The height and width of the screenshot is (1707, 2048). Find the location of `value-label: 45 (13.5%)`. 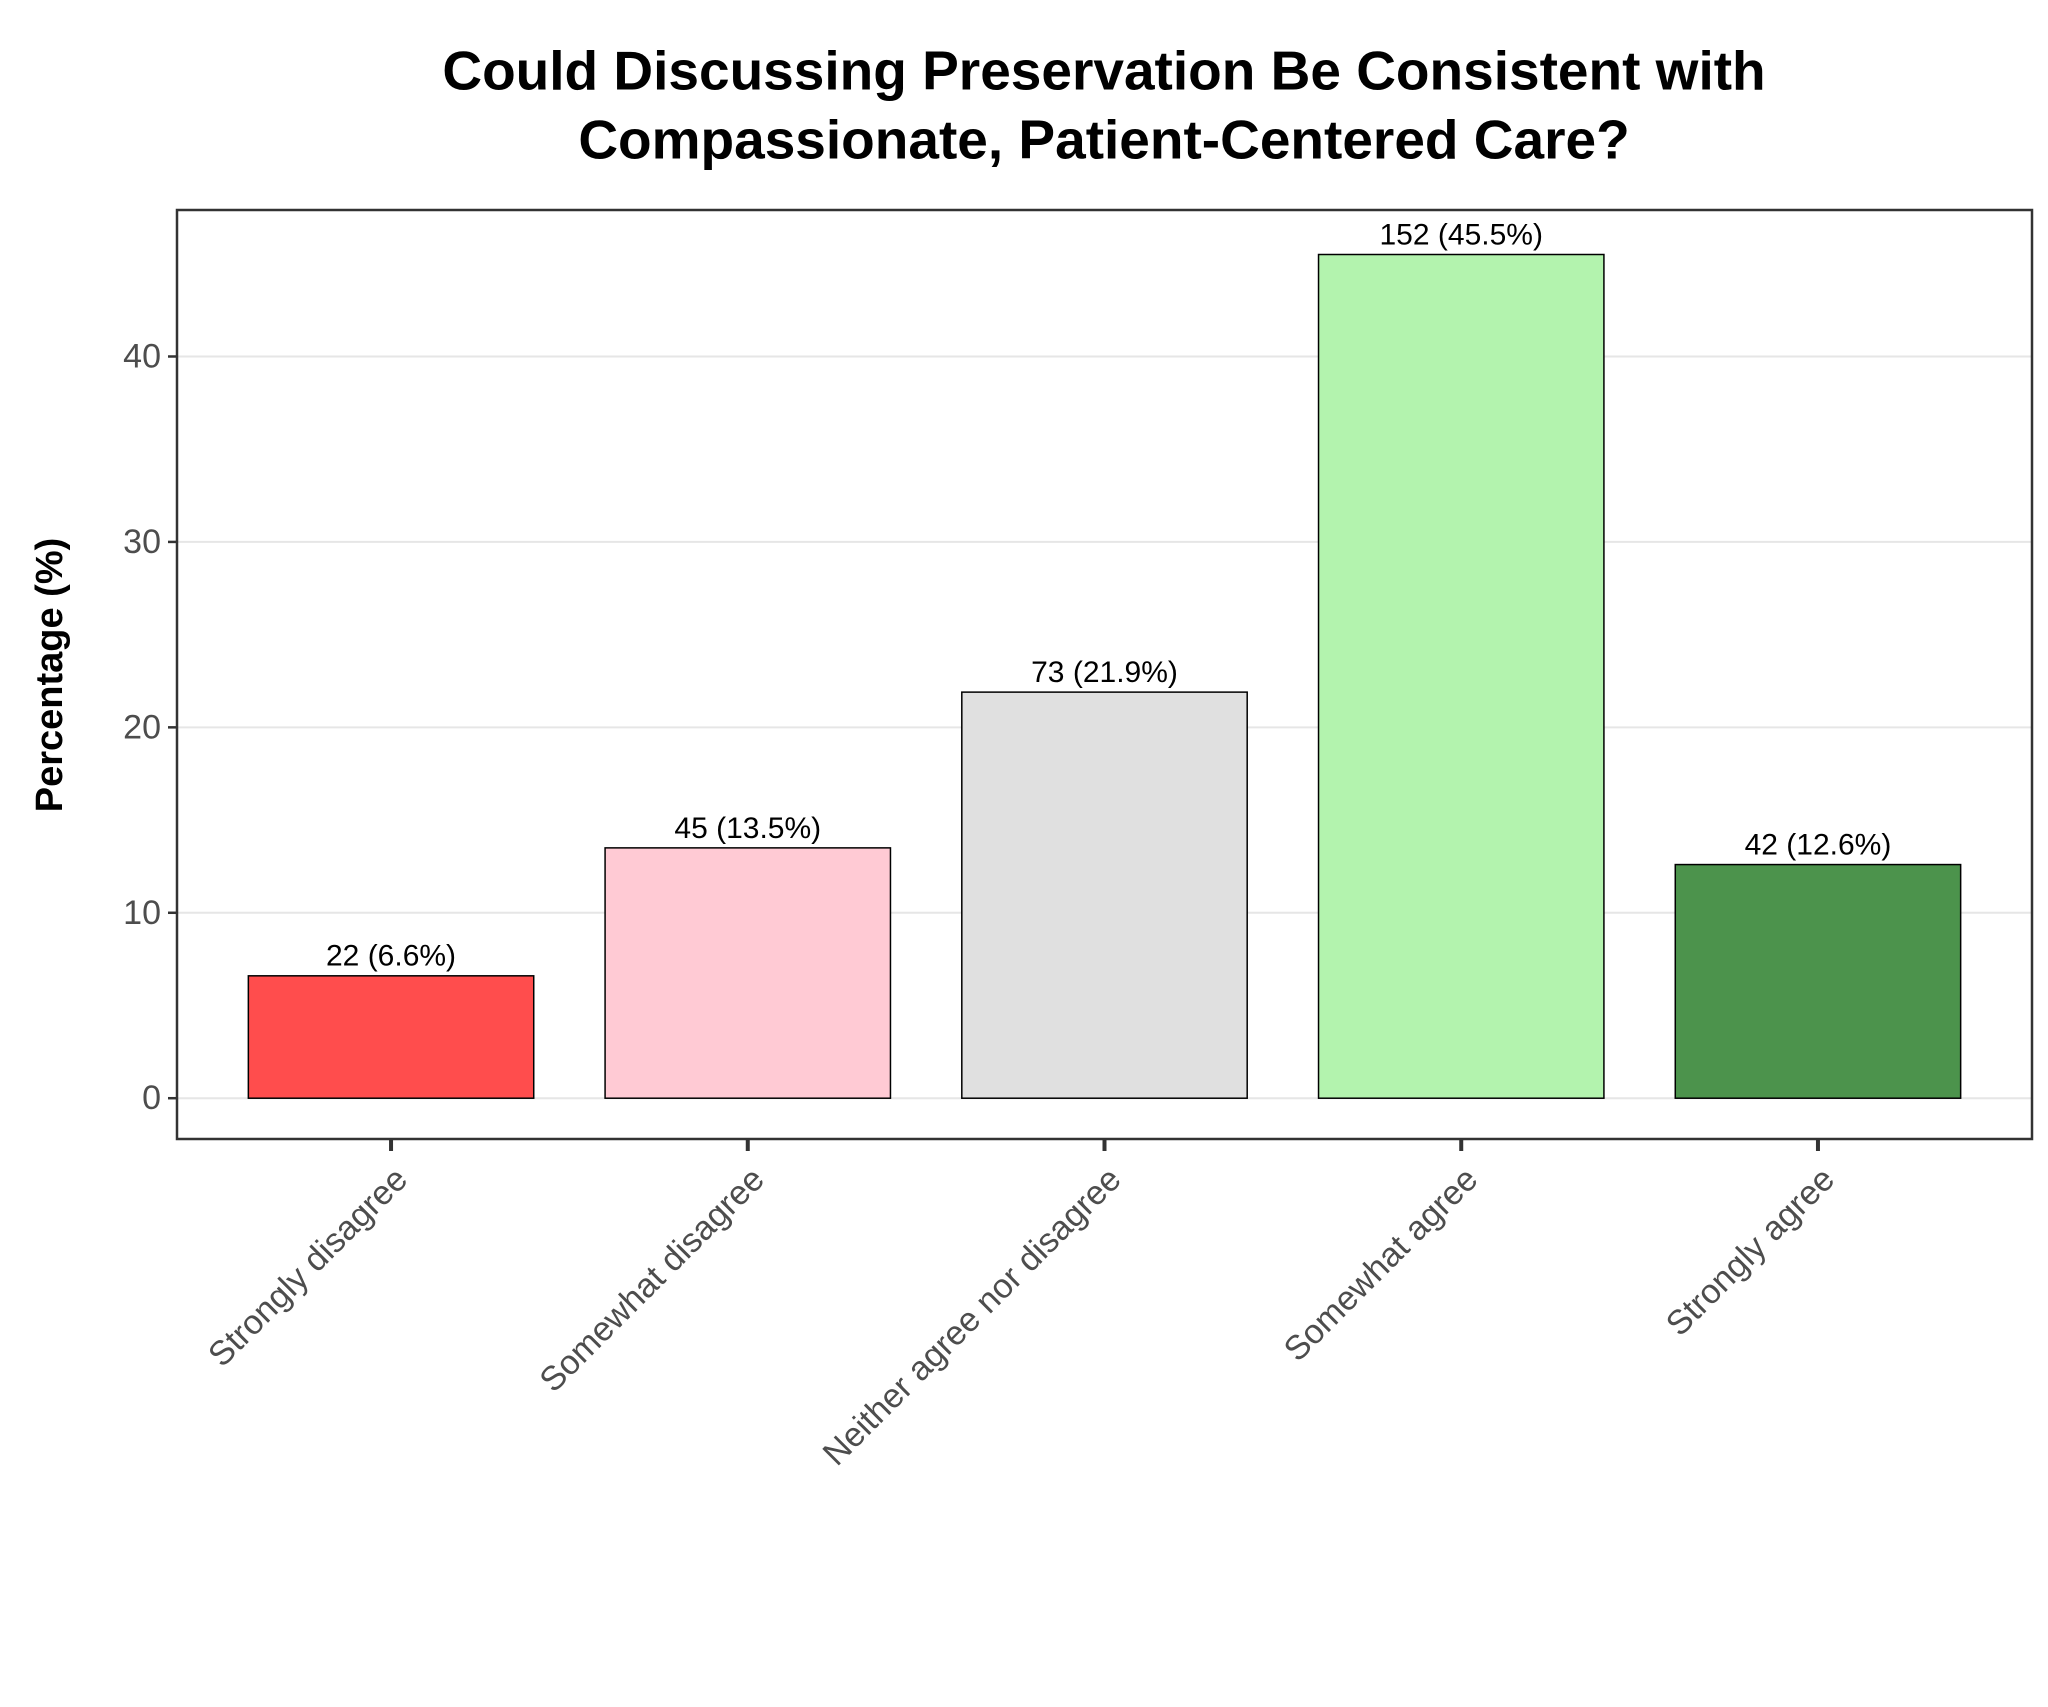

value-label: 45 (13.5%) is located at coordinates (747, 828).